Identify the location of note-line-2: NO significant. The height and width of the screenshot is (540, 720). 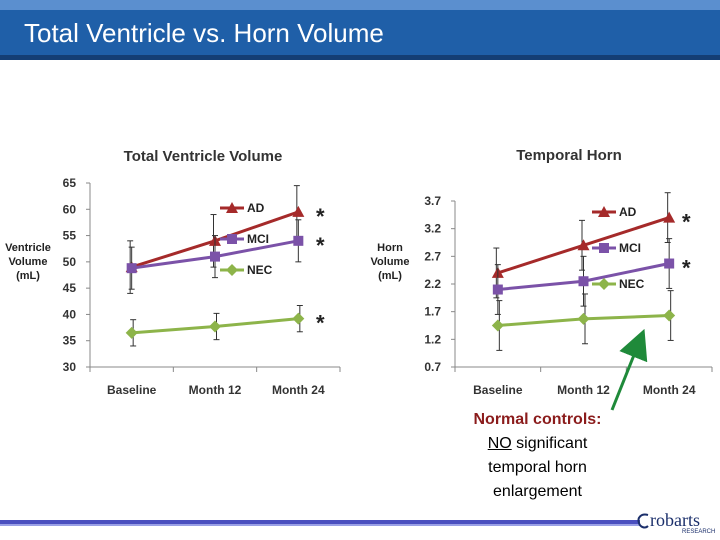
(537, 444).